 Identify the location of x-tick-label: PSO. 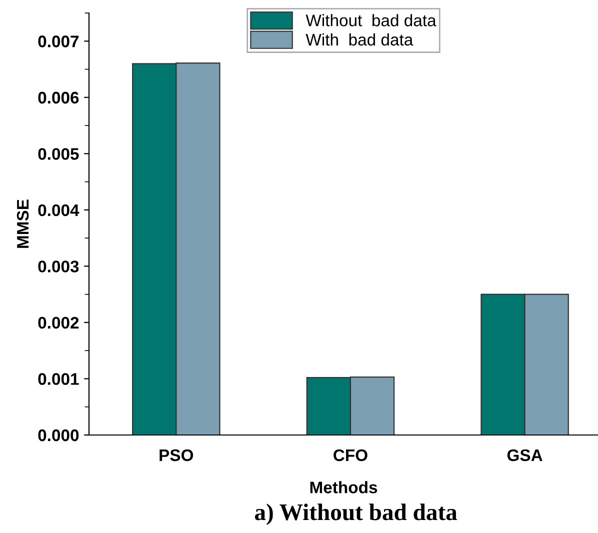
(177, 455).